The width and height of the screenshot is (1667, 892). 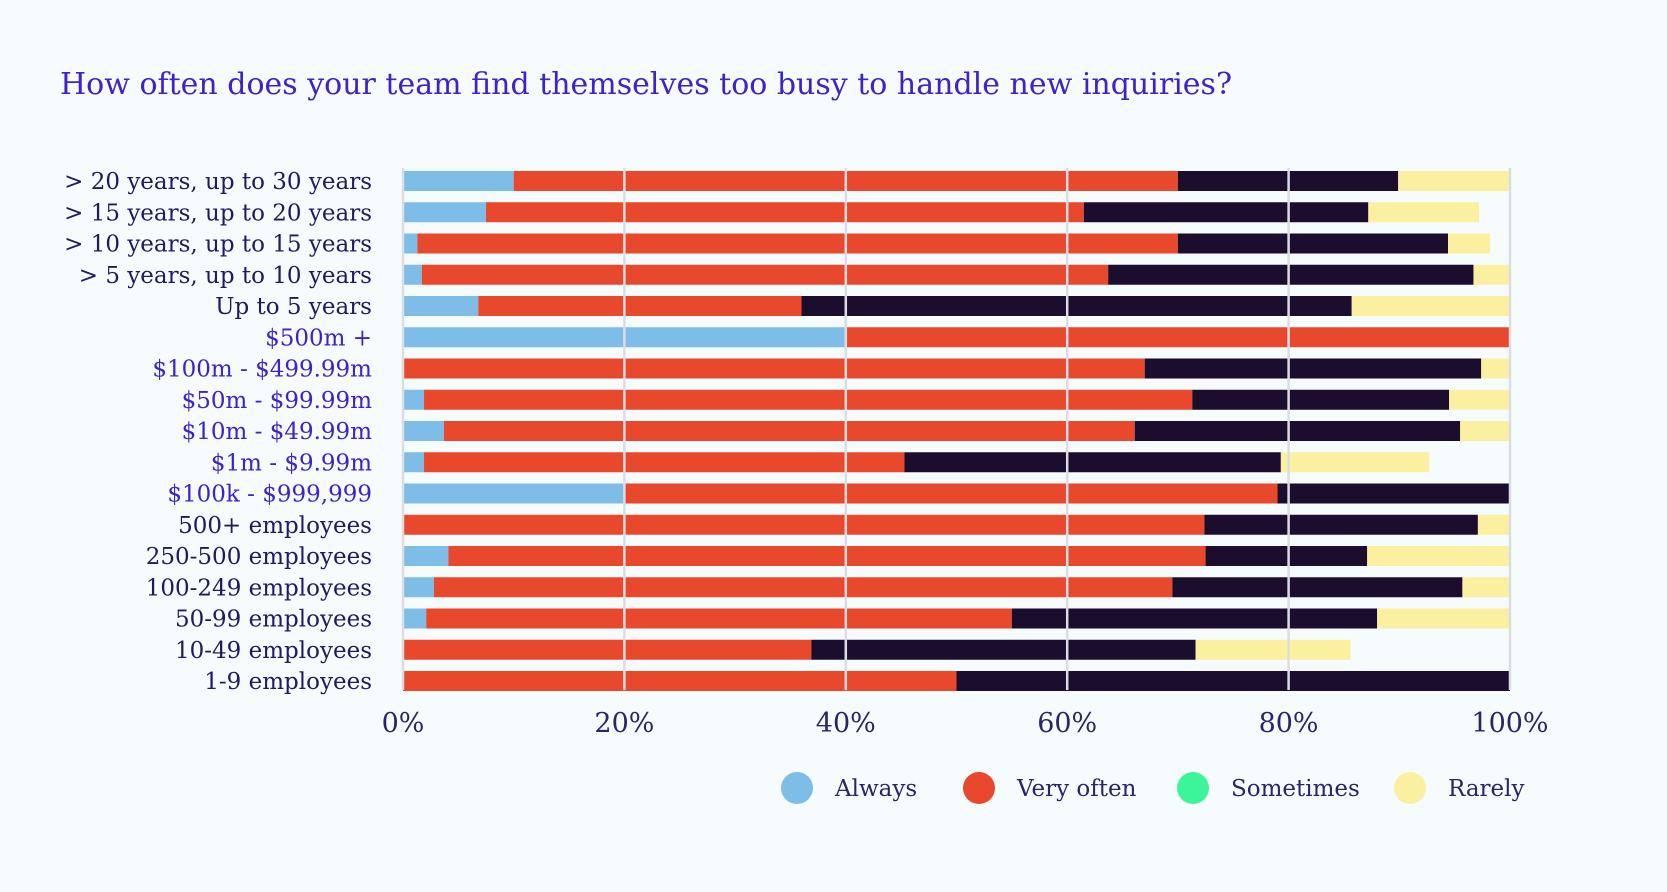 What do you see at coordinates (846, 723) in the screenshot?
I see `x-tick-label: 40%` at bounding box center [846, 723].